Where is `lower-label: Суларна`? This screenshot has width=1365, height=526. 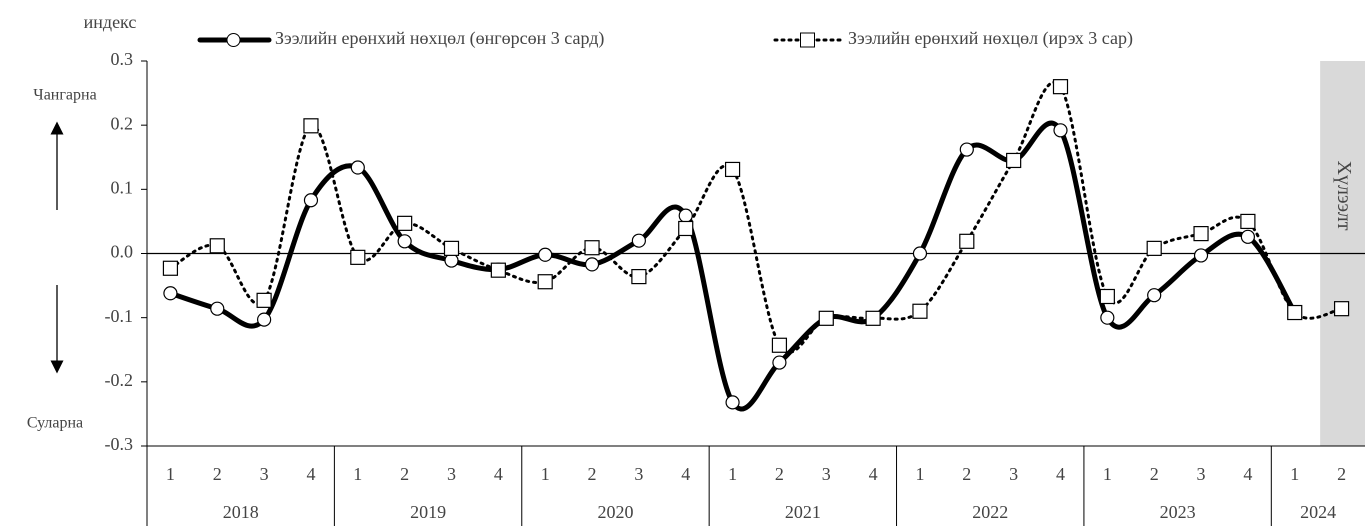
lower-label: Суларна is located at coordinates (55, 423).